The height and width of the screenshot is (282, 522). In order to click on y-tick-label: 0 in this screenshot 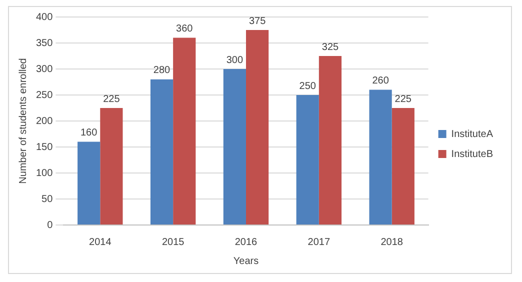, I will do `click(50, 225)`.